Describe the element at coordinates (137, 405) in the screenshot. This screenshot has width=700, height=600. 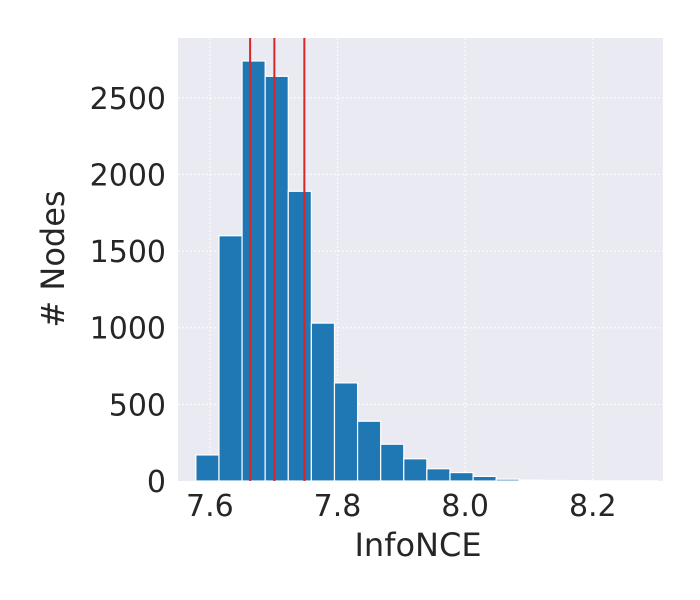
I see `y-tick-label: 500` at that location.